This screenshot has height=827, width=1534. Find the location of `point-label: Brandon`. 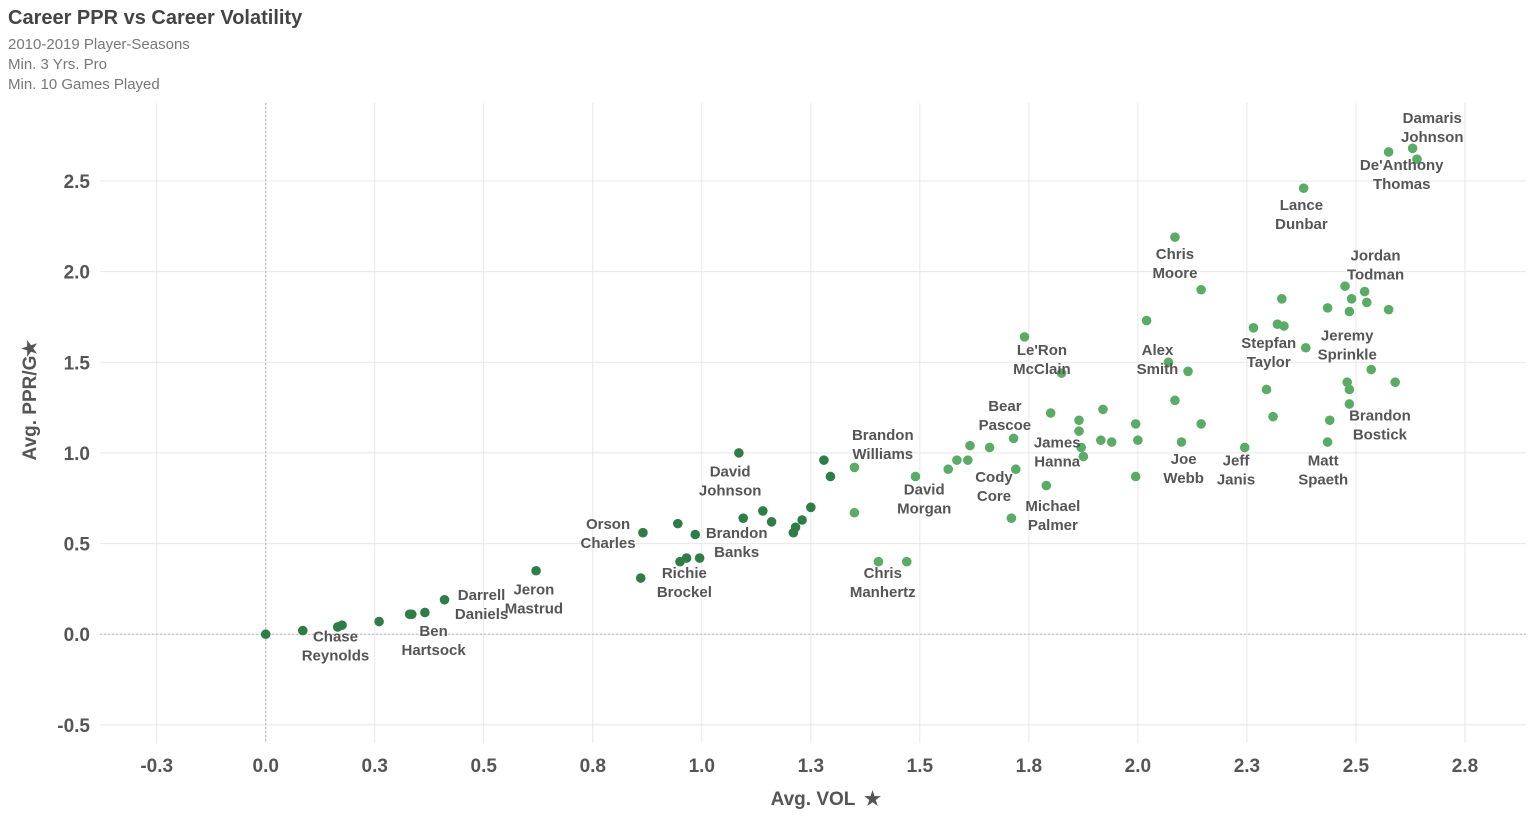

point-label: Brandon is located at coordinates (883, 435).